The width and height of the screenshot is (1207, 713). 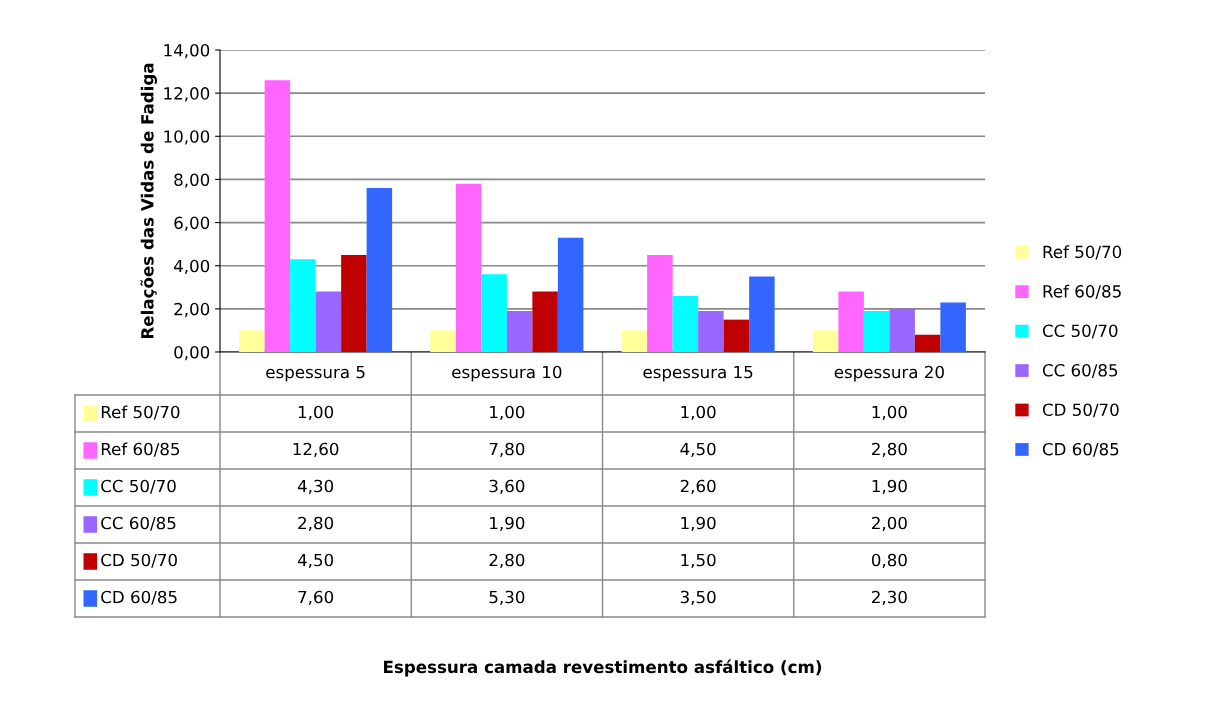 What do you see at coordinates (1082, 252) in the screenshot?
I see `text: Ref 50/70` at bounding box center [1082, 252].